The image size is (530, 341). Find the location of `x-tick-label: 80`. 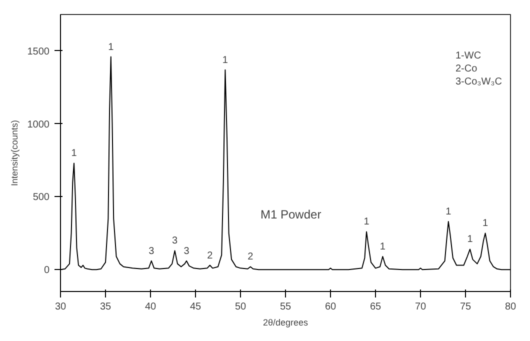

x-tick-label: 80 is located at coordinates (510, 307).